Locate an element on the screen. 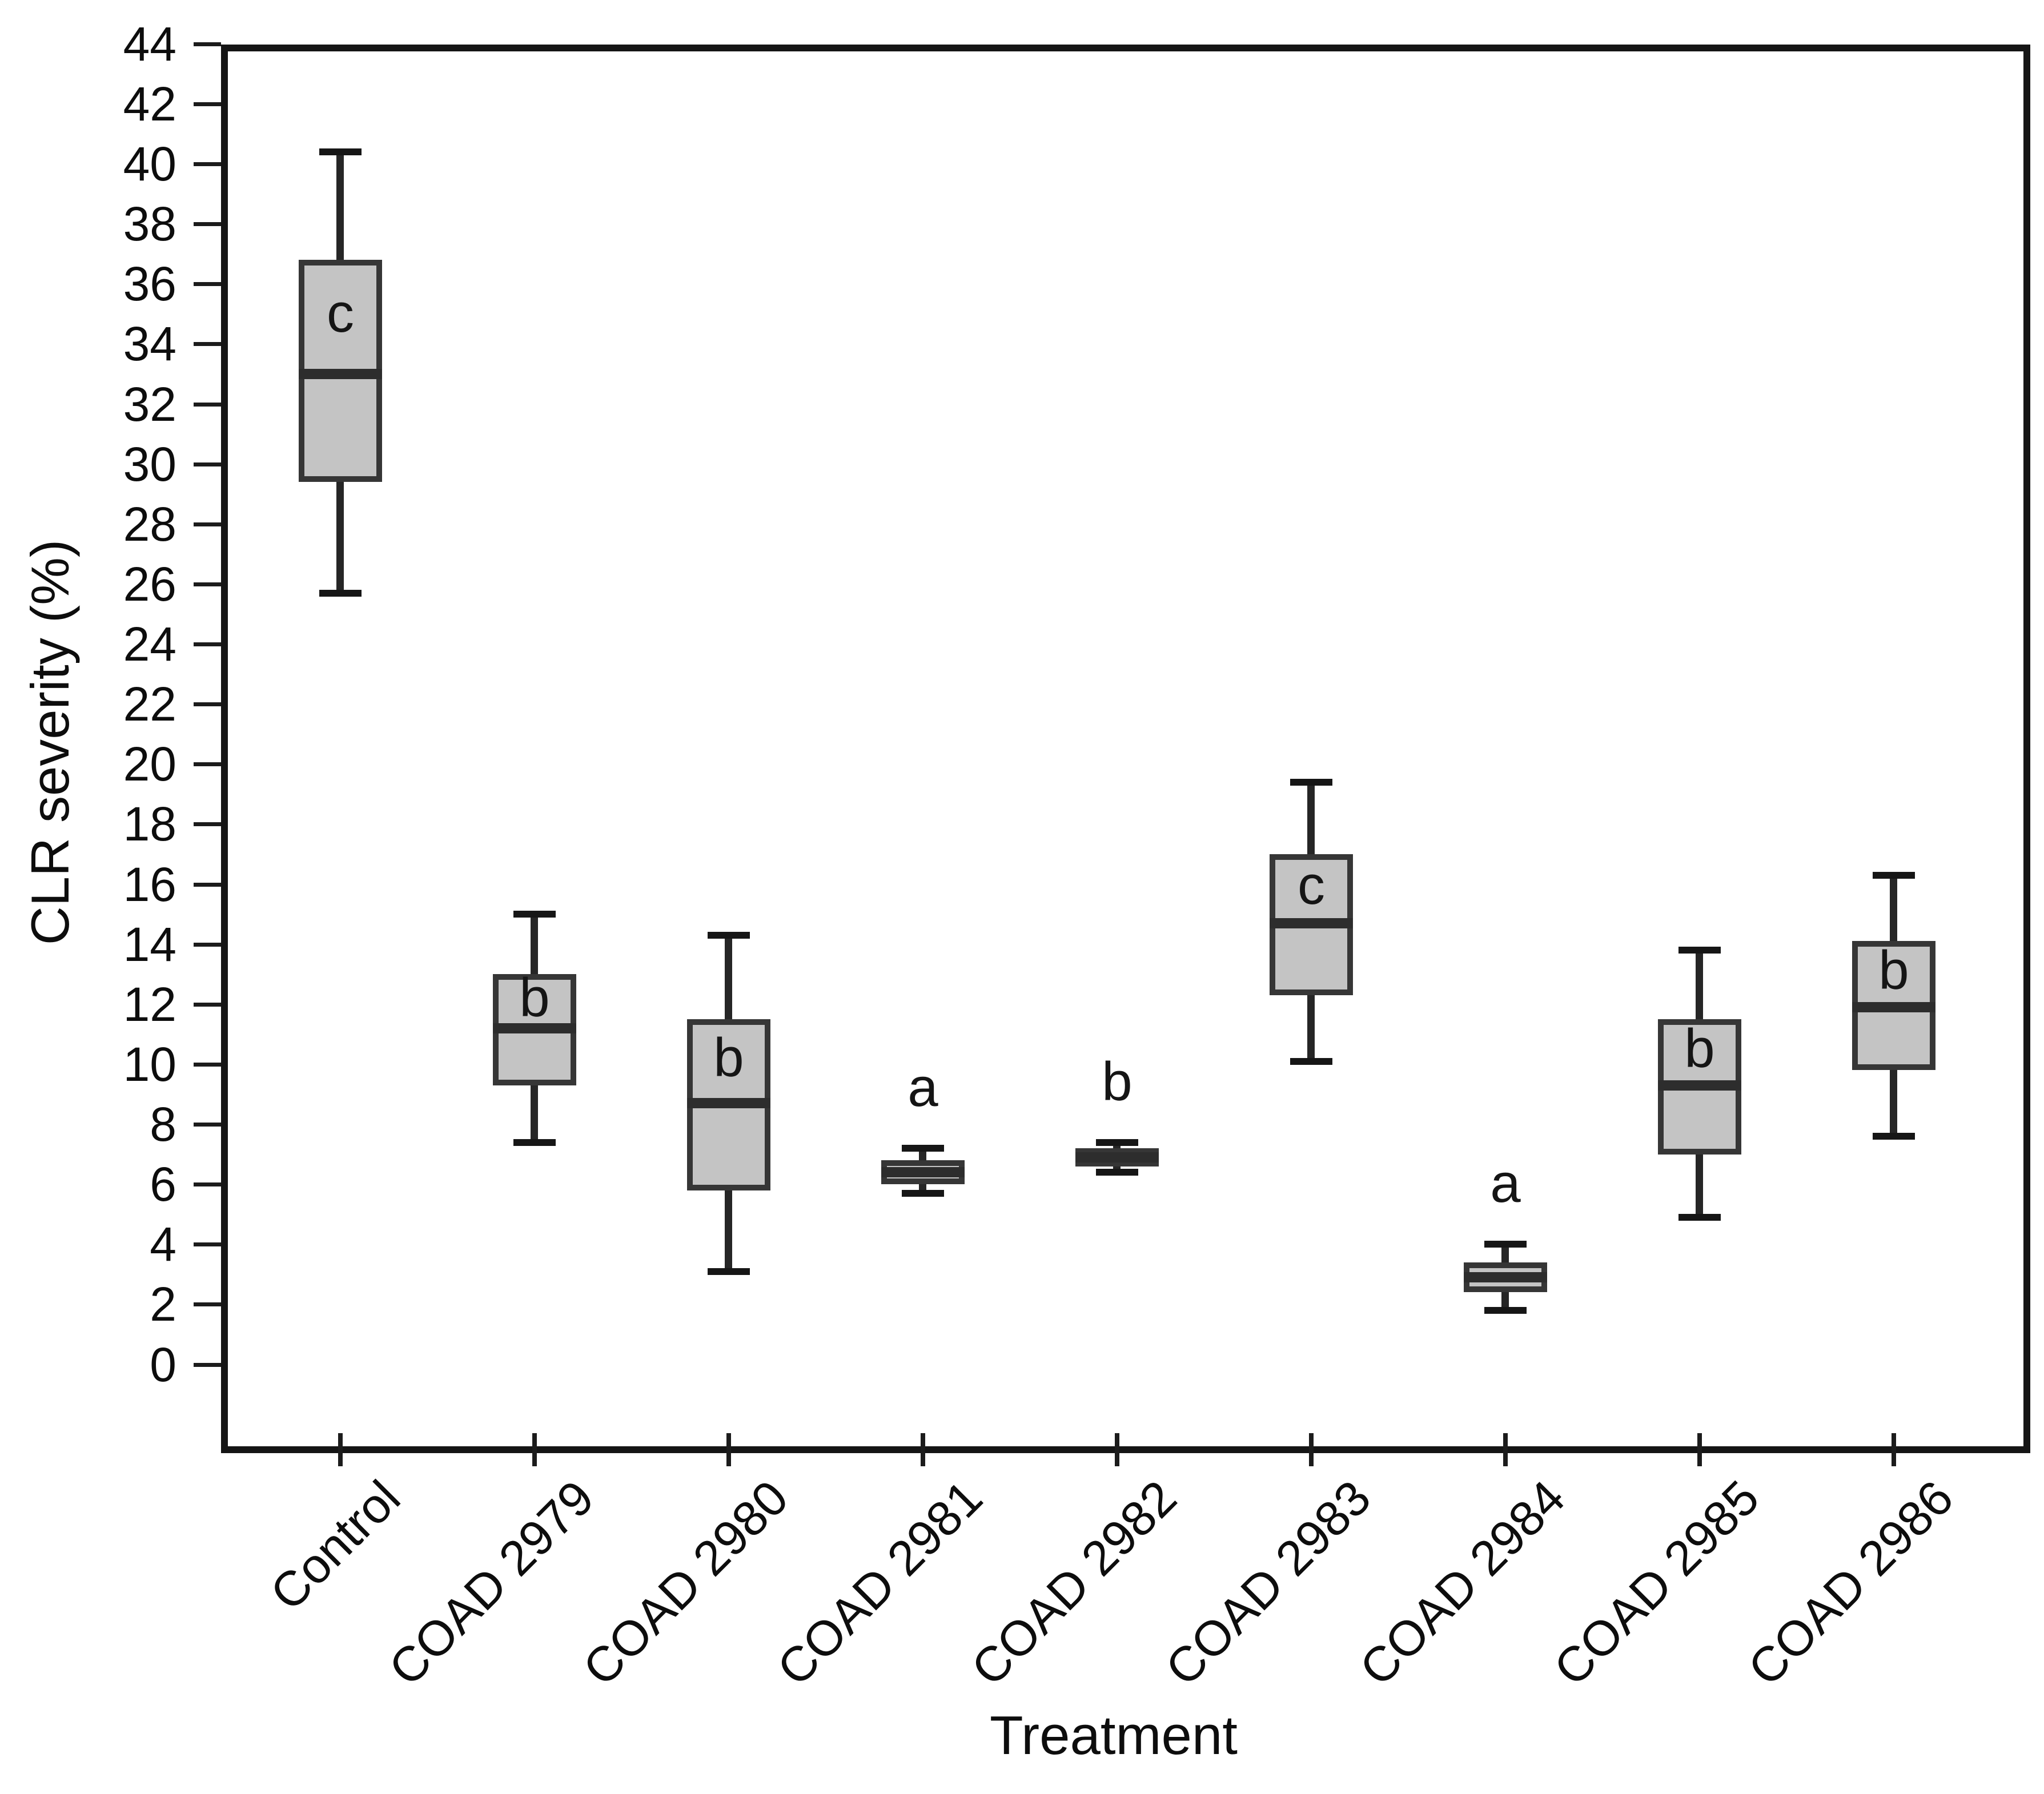 The image size is (2044, 1794). x-tick-label: COAD 2984 is located at coordinates (1463, 1583).